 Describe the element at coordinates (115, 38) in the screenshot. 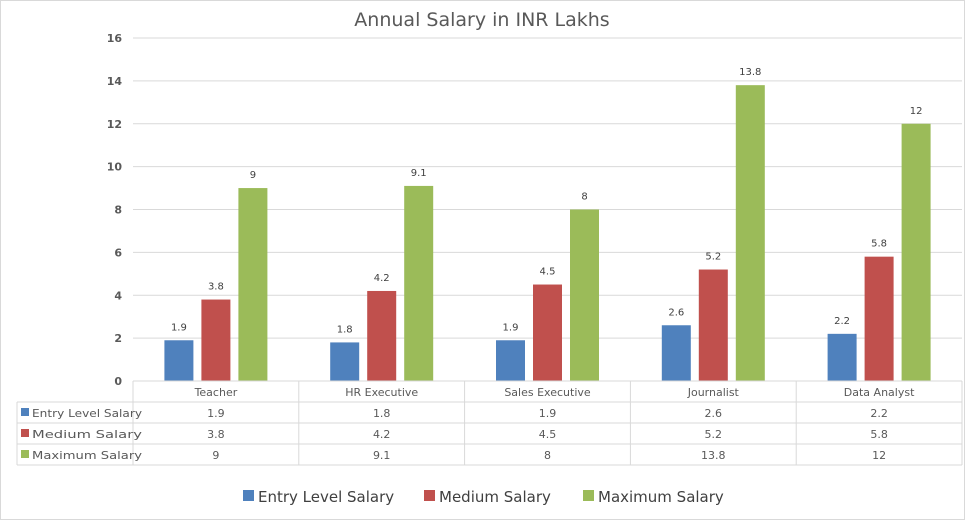

I see `y-tick-label: 16` at that location.